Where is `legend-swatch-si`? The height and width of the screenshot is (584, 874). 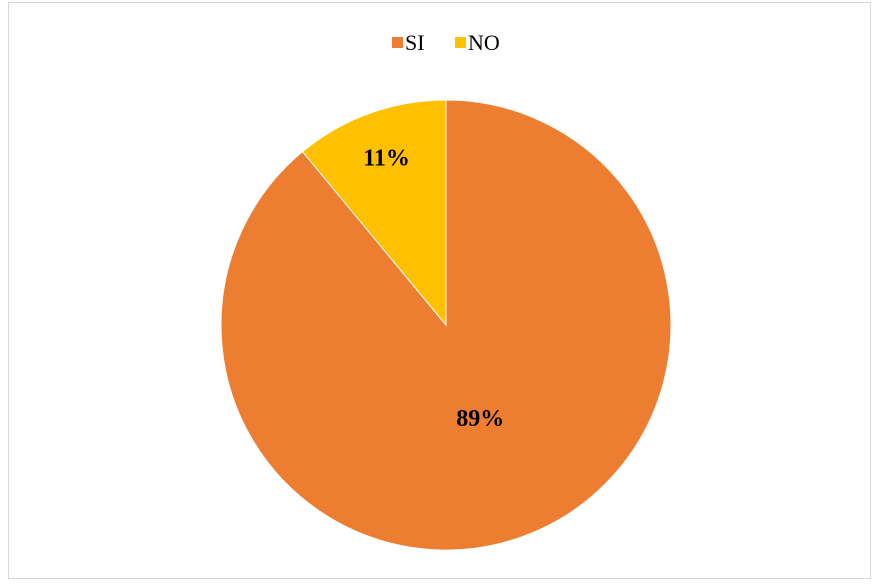 legend-swatch-si is located at coordinates (397, 42).